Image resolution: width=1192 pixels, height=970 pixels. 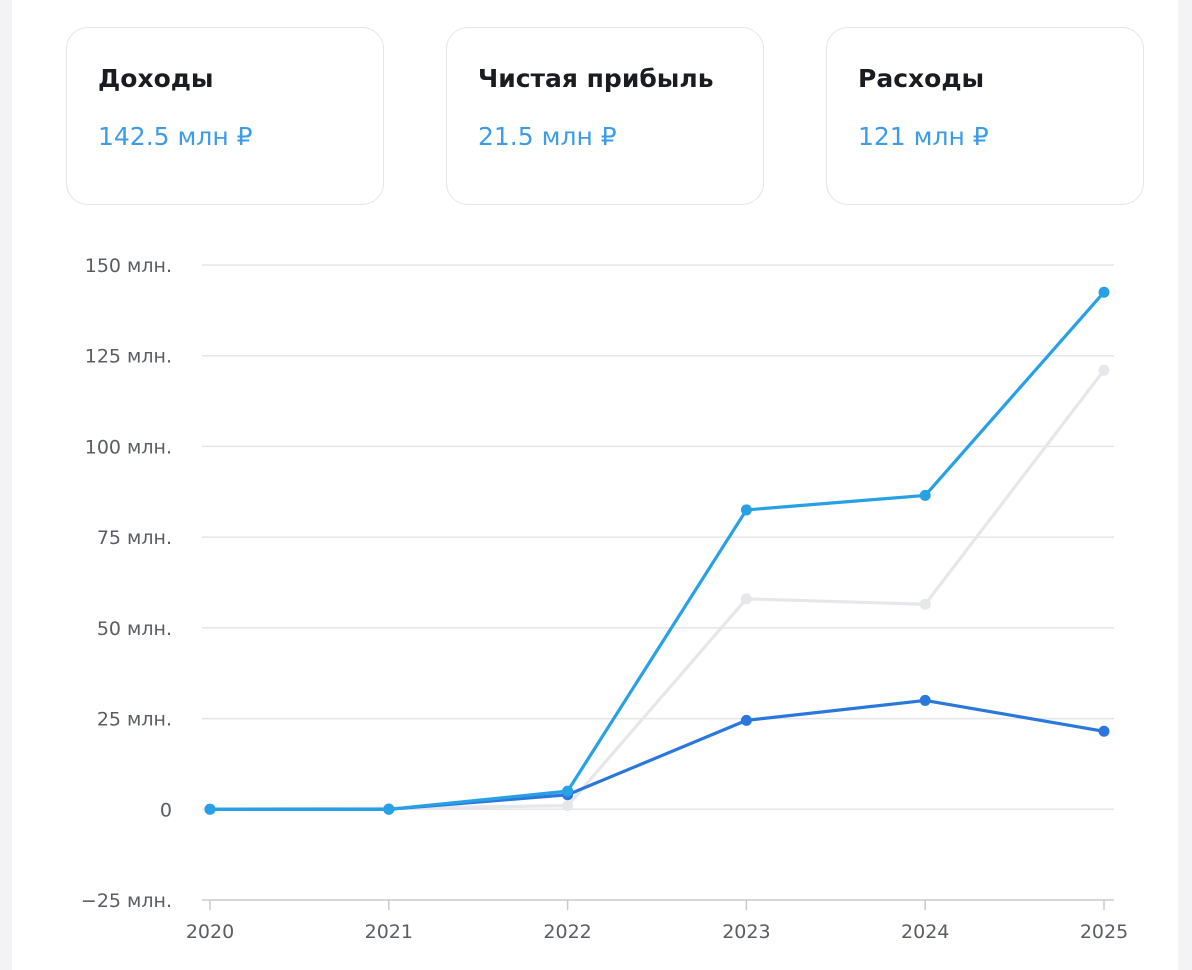 I want to click on x-tick-label: 2024, so click(x=925, y=932).